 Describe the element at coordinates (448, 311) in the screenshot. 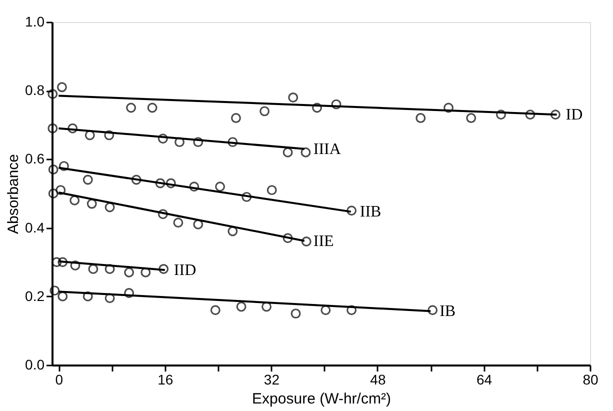

I see `series-label: IB` at that location.